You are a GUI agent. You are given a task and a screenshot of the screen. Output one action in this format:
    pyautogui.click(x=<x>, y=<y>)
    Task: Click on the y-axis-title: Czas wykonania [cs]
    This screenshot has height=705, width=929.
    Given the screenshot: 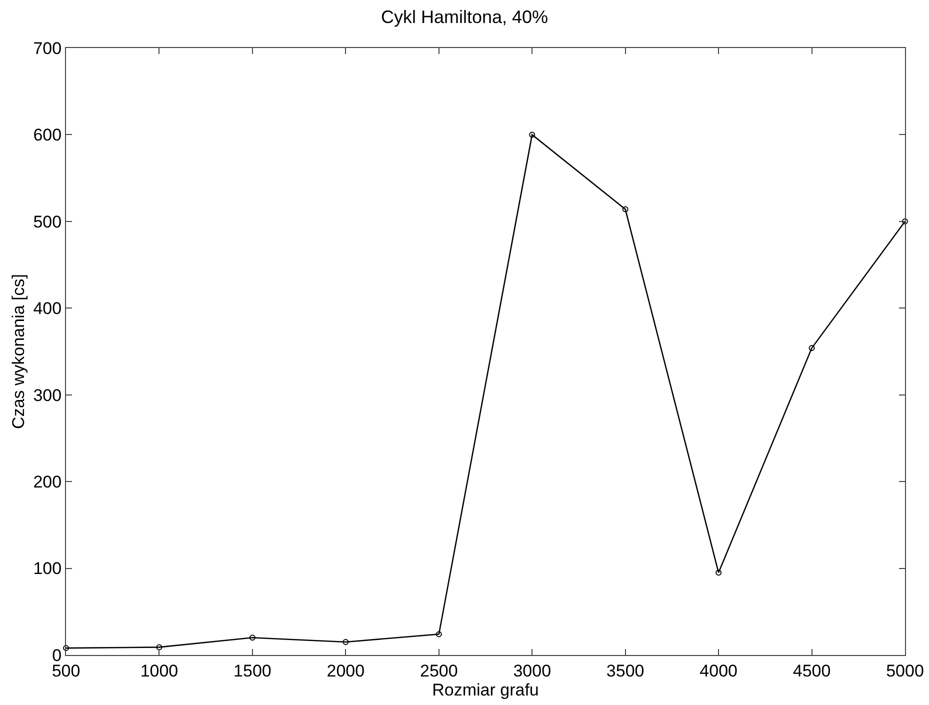 What is the action you would take?
    pyautogui.click(x=18, y=351)
    